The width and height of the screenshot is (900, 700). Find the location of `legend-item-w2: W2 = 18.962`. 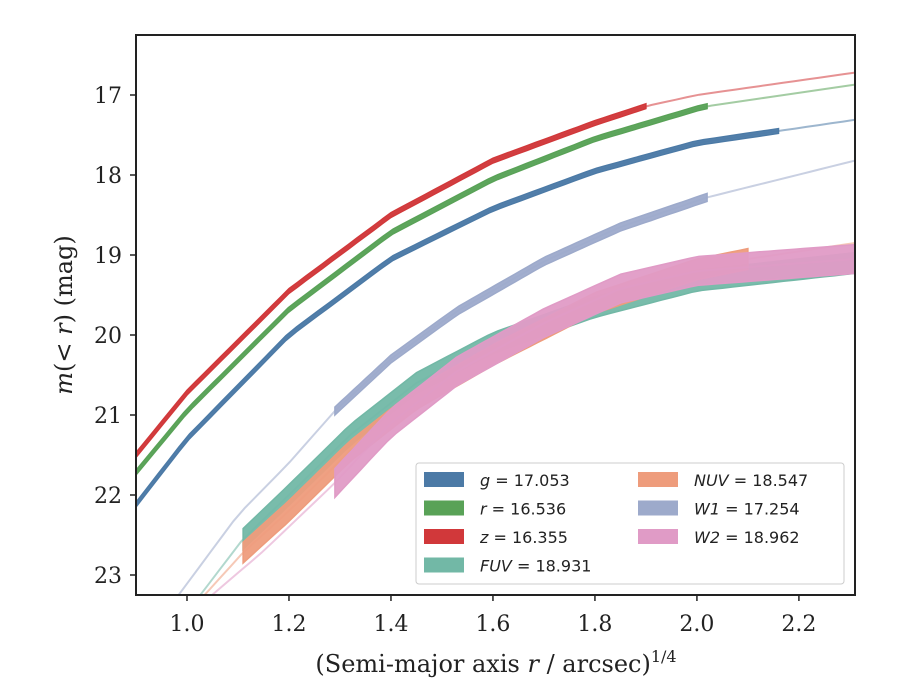

legend-item-w2: W2 = 18.962 is located at coordinates (719, 537).